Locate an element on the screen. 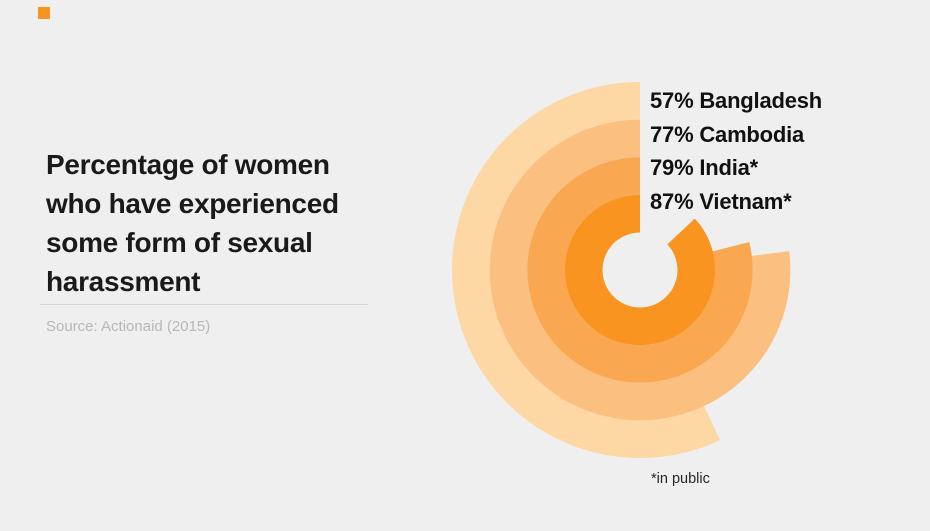  legend-item-cambodia: 77% Cambodia is located at coordinates (727, 134).